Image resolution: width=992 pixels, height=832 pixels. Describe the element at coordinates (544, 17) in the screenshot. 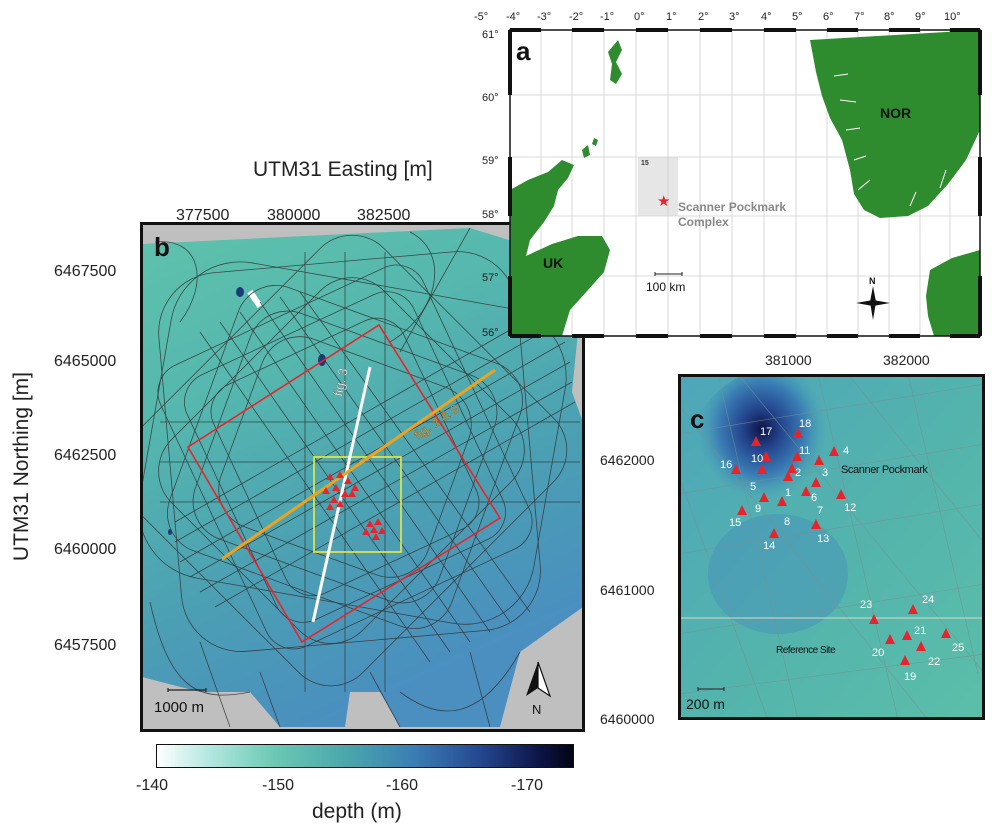

I see `svg-text: -3°` at that location.